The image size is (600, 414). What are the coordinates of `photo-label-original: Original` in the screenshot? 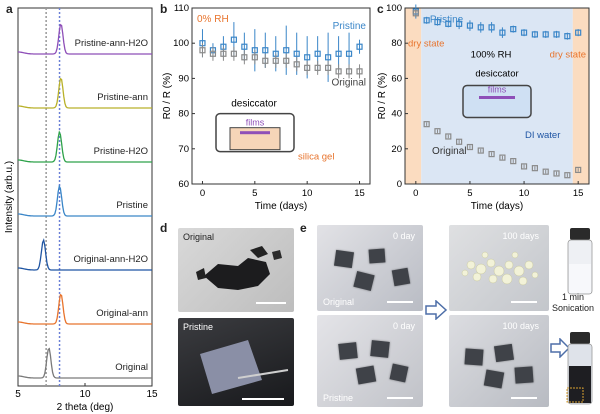 It's located at (199, 237).